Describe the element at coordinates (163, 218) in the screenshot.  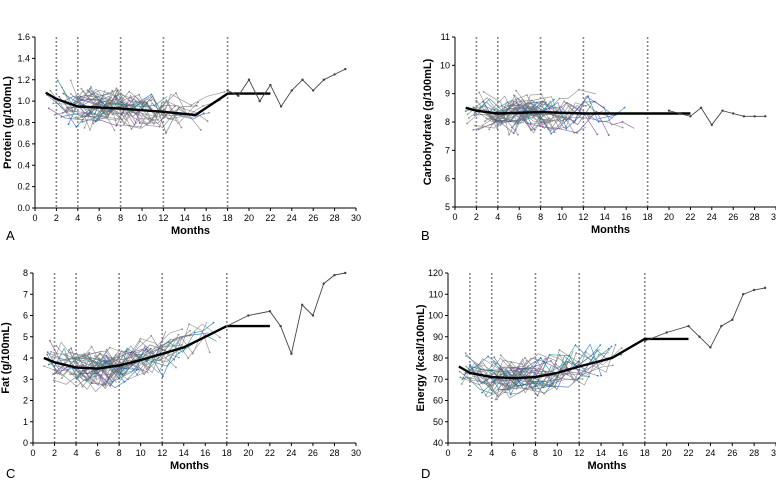
I see `x-tick-label: 12` at that location.